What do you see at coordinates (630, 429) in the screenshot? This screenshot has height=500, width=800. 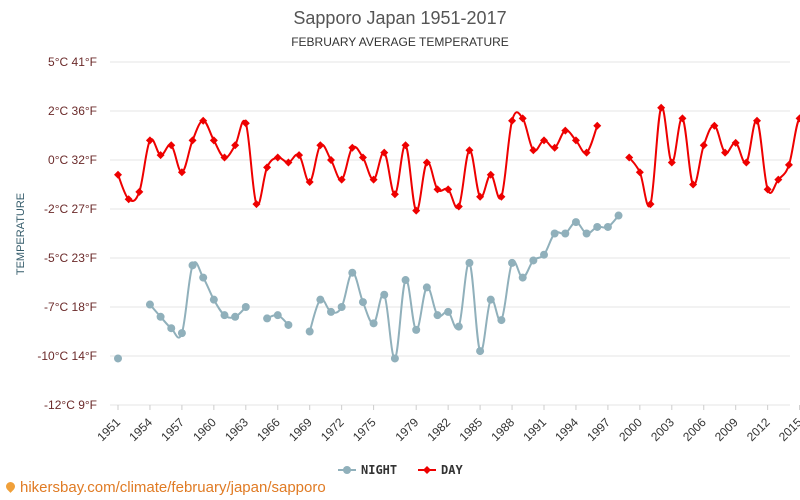 I see `x-tick-label: 2000` at bounding box center [630, 429].